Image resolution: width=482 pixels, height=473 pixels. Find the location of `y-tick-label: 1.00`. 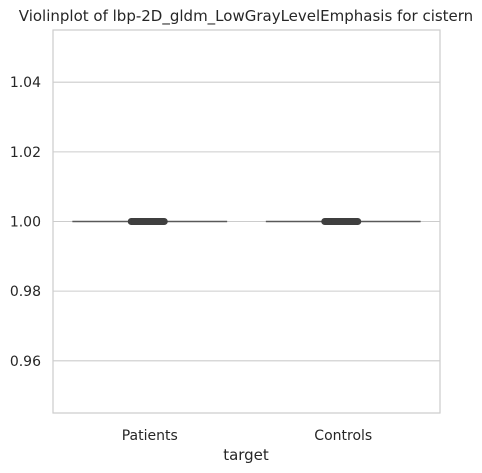

y-tick-label: 1.00 is located at coordinates (25, 223).